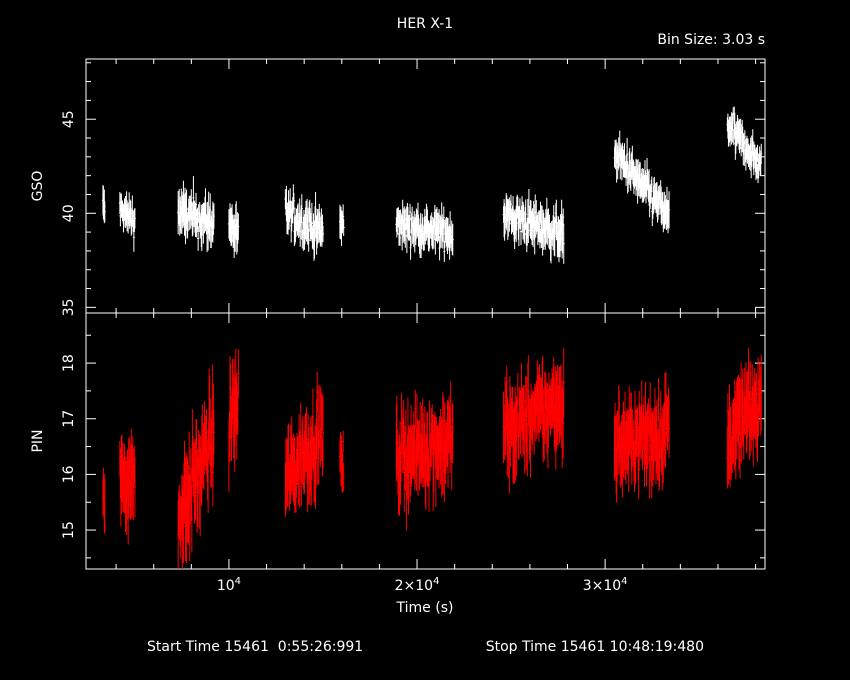 Image resolution: width=850 pixels, height=680 pixels. What do you see at coordinates (69, 474) in the screenshot?
I see `y-tick-label: 16` at bounding box center [69, 474].